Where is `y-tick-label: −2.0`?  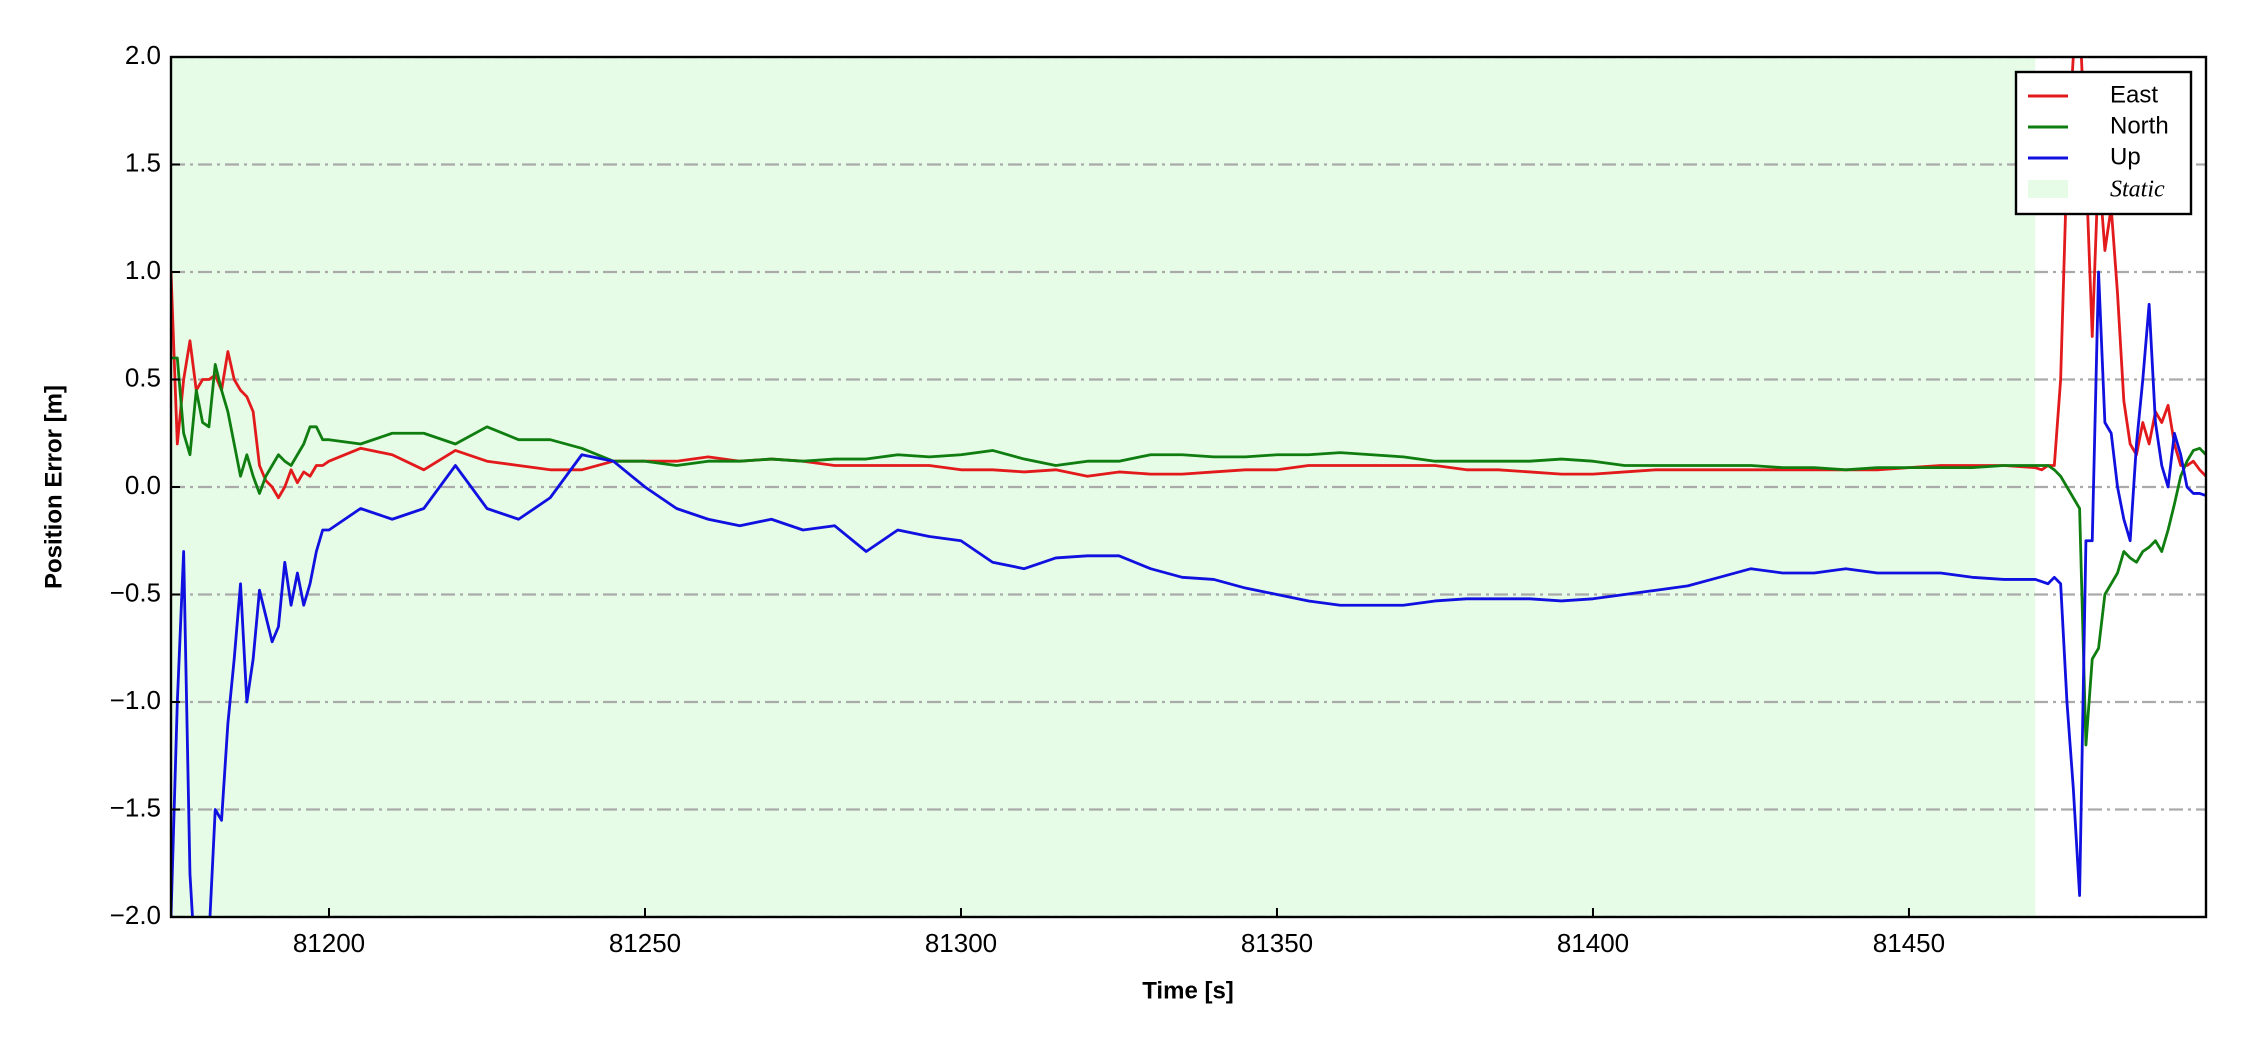
y-tick-label: −2.0 is located at coordinates (135, 915).